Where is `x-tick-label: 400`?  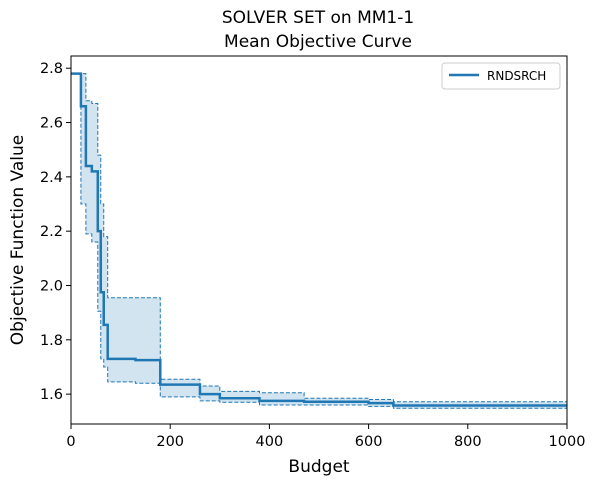
x-tick-label: 400 is located at coordinates (270, 442).